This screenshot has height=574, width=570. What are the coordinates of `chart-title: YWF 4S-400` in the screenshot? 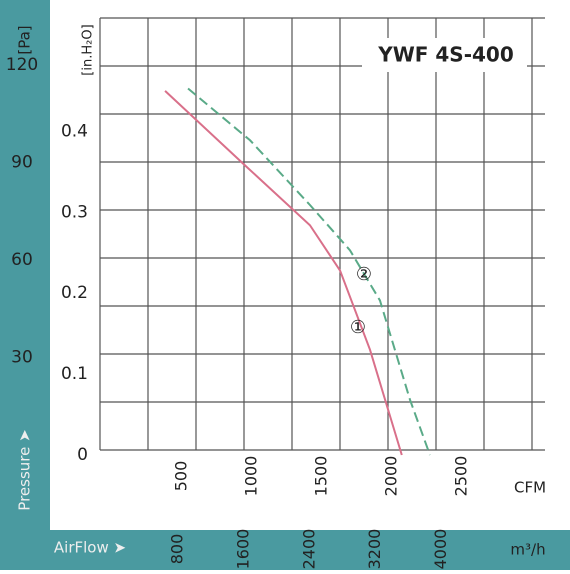 It's located at (445, 55).